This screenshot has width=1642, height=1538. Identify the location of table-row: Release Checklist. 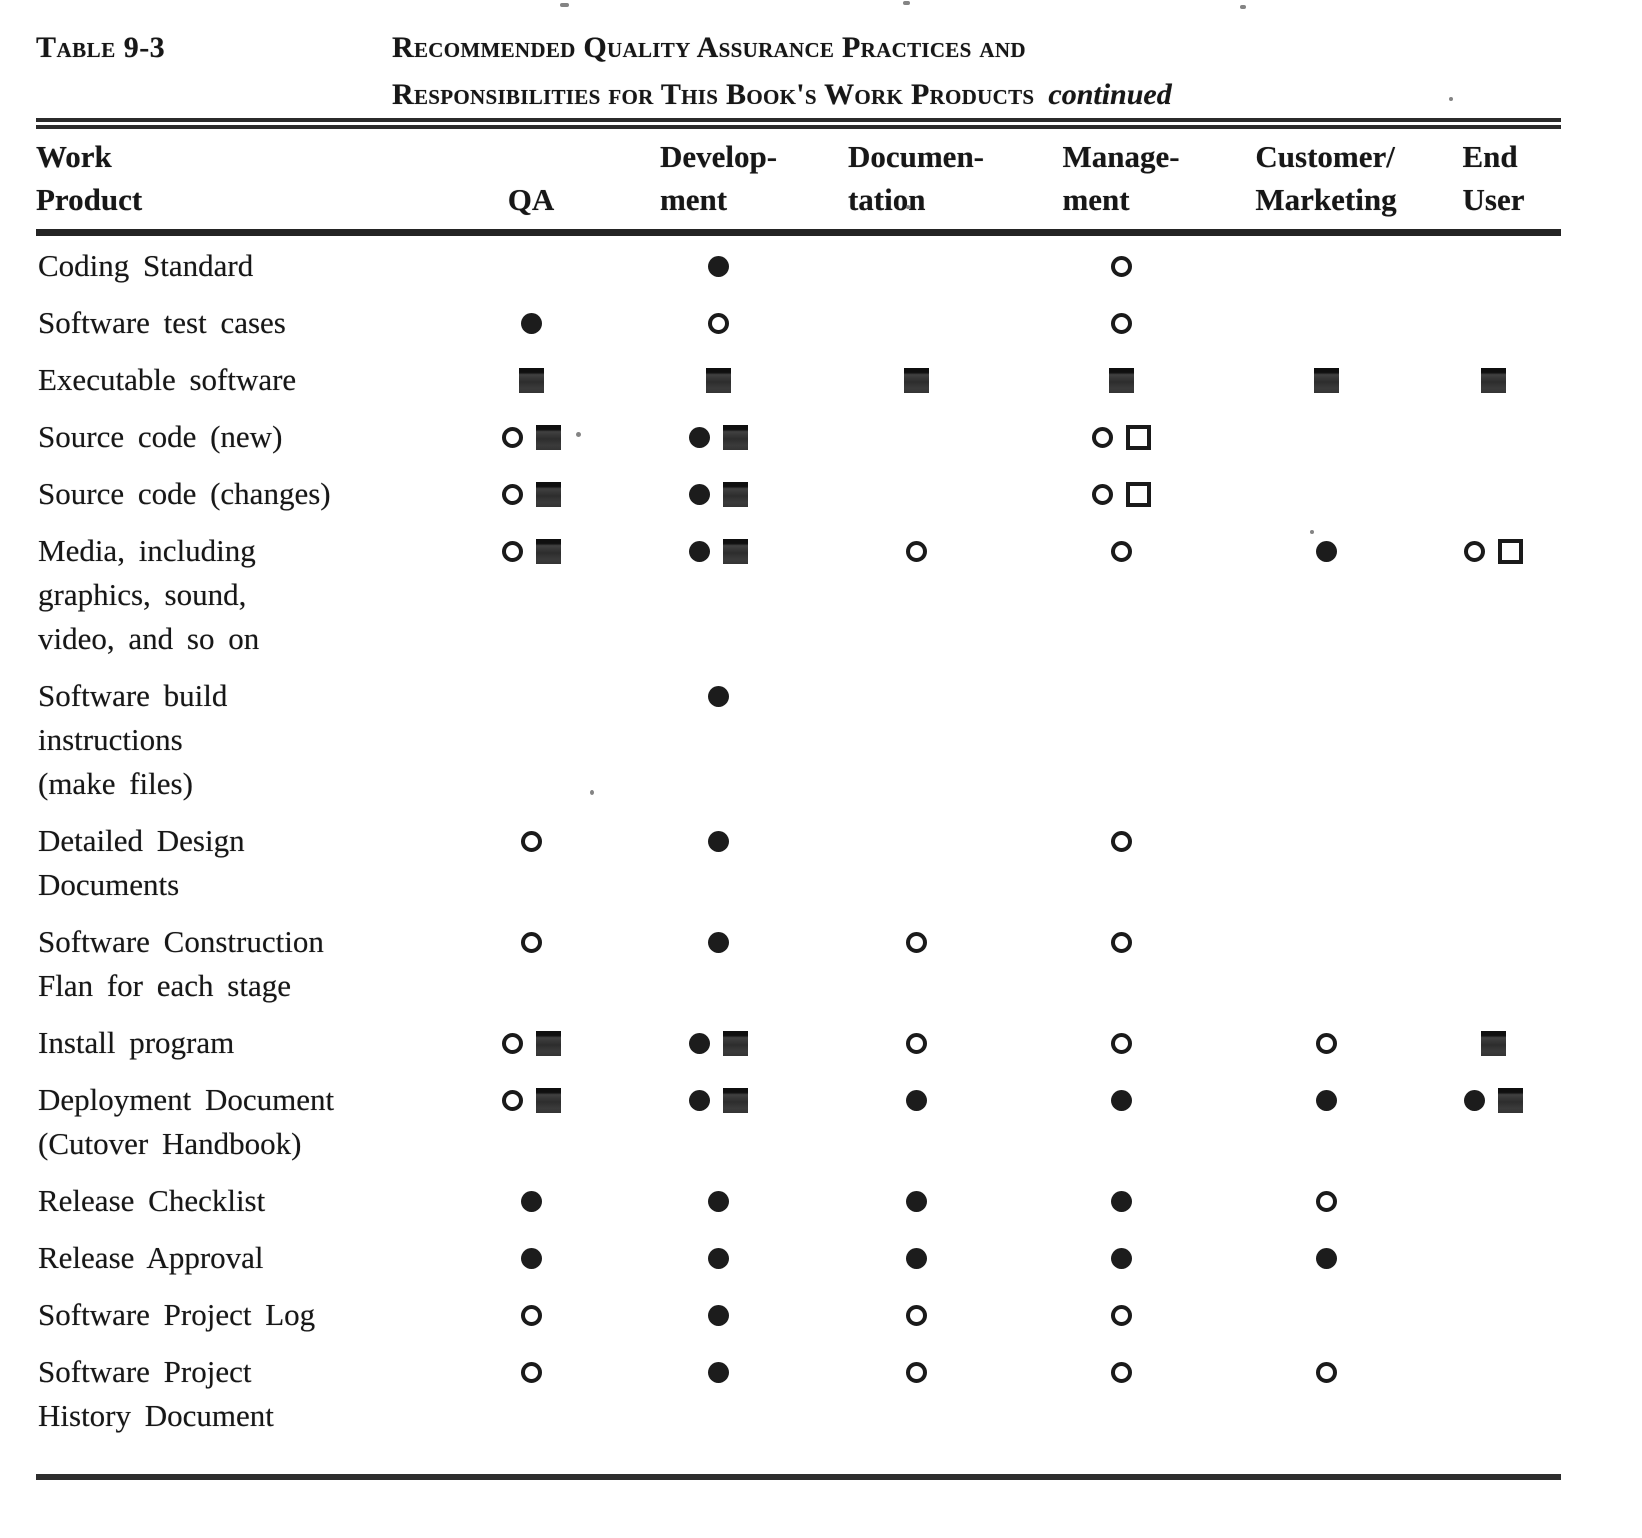
(798, 1199).